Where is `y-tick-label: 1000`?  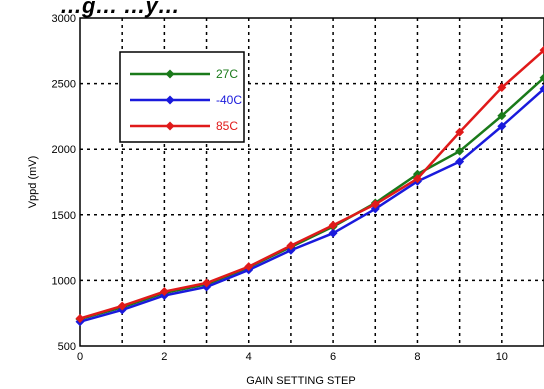 y-tick-label: 1000 is located at coordinates (64, 281).